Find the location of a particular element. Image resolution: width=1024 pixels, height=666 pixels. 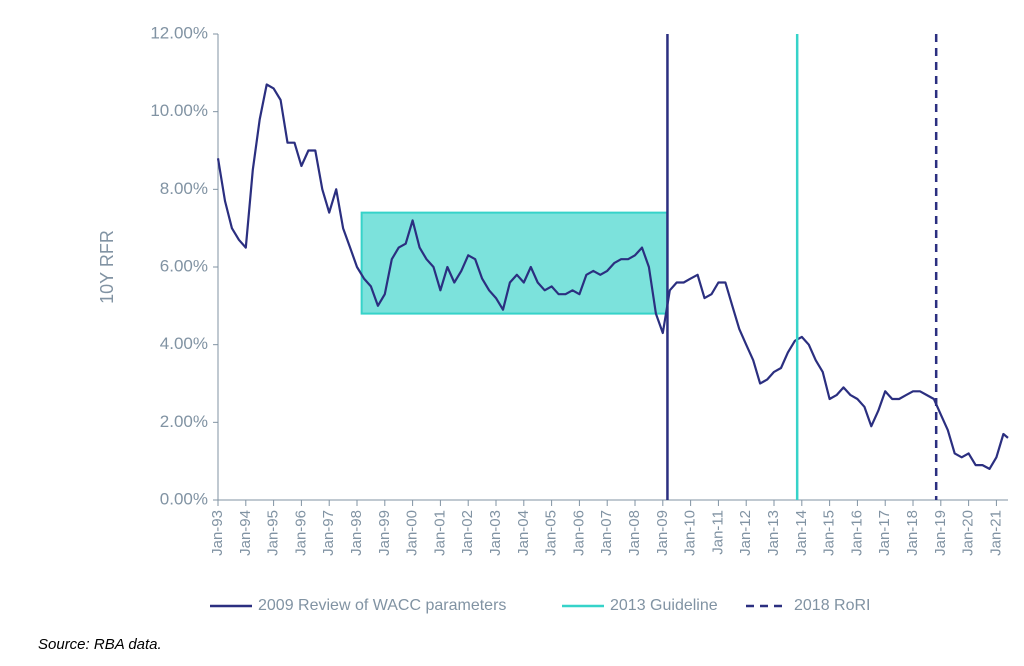

x-tick-label: Jan-20 is located at coordinates (968, 533).